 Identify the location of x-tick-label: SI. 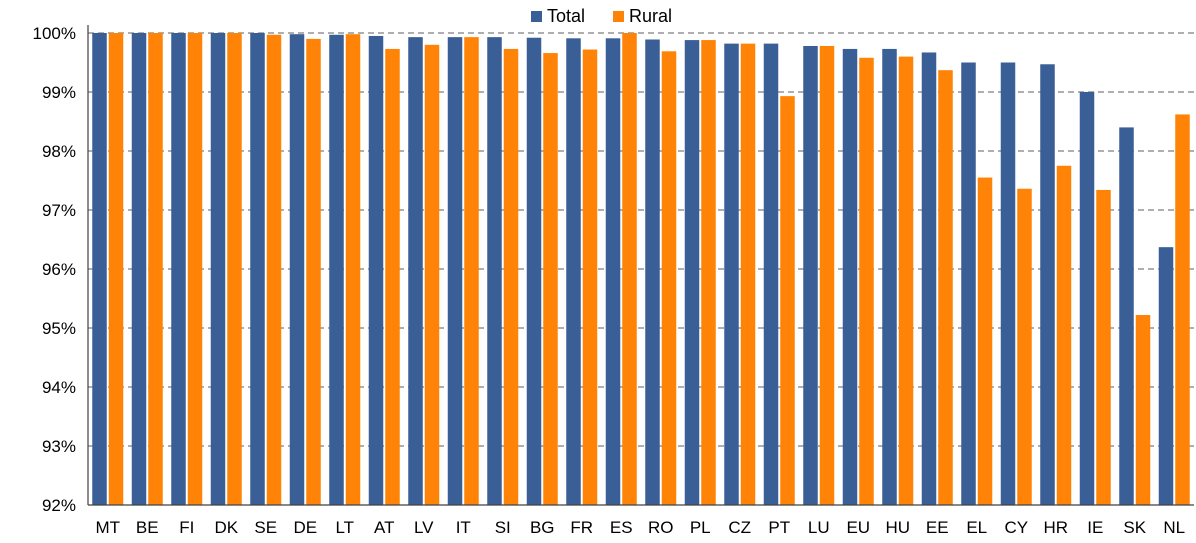
(503, 527).